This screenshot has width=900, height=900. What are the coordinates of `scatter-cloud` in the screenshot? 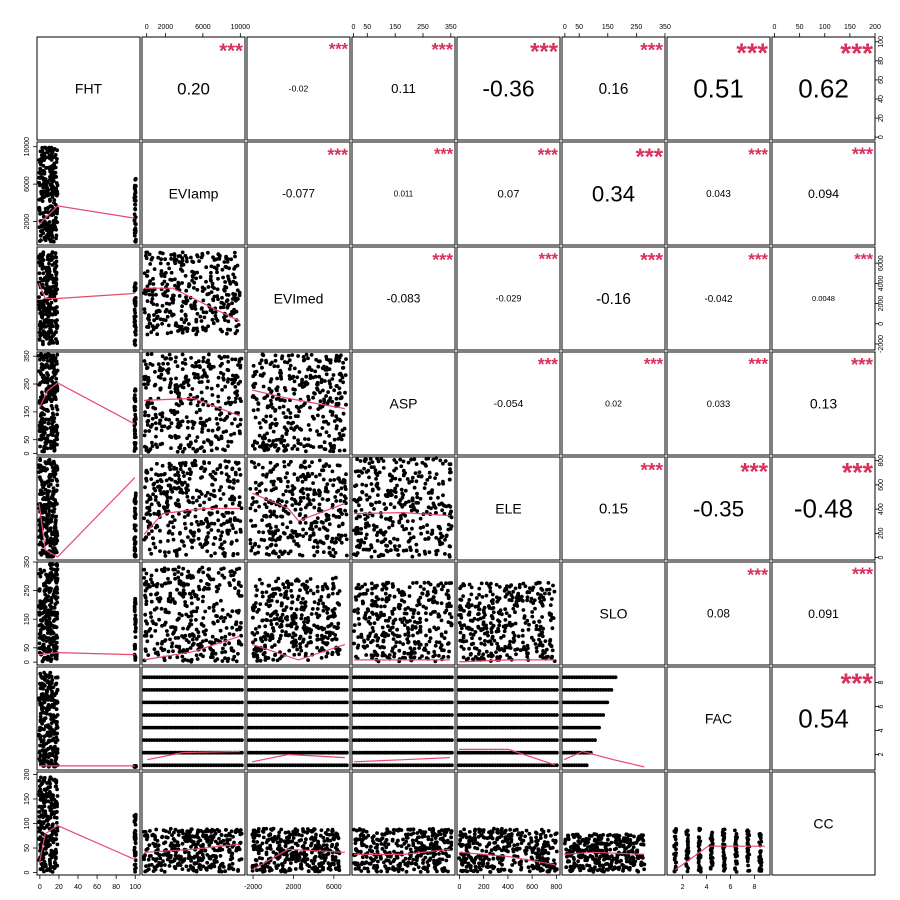 It's located at (48, 194).